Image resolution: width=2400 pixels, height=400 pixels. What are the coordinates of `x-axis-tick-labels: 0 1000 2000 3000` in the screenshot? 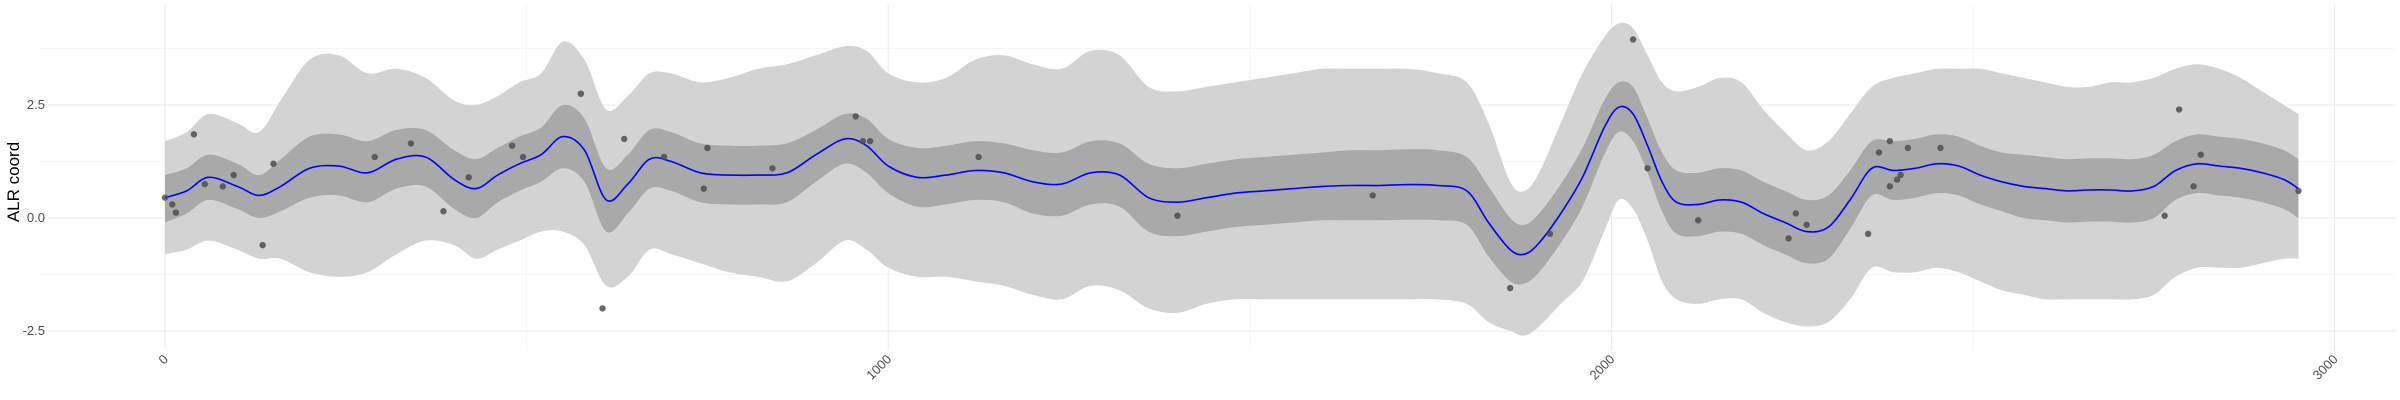 It's located at (1247, 367).